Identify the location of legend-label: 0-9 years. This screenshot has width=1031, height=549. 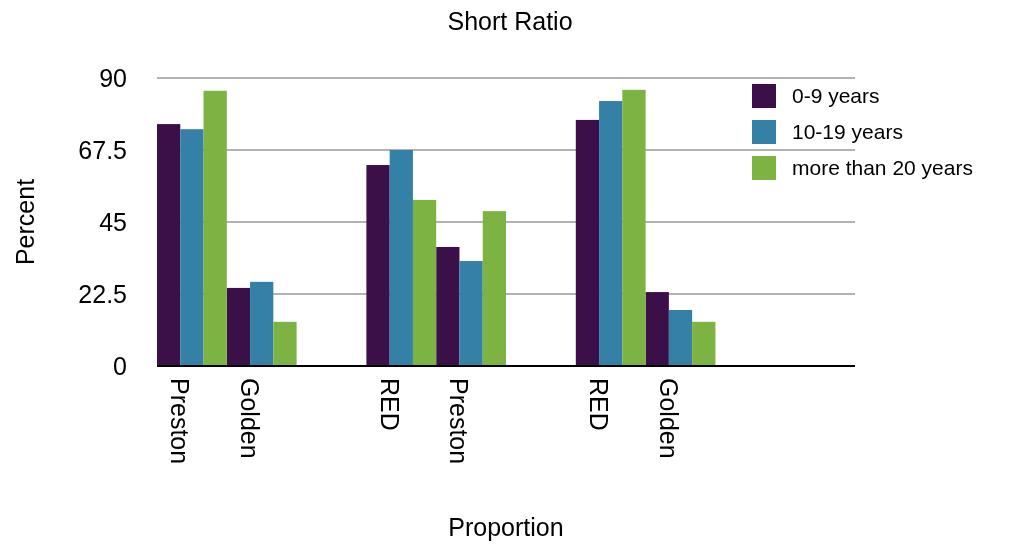
(836, 96).